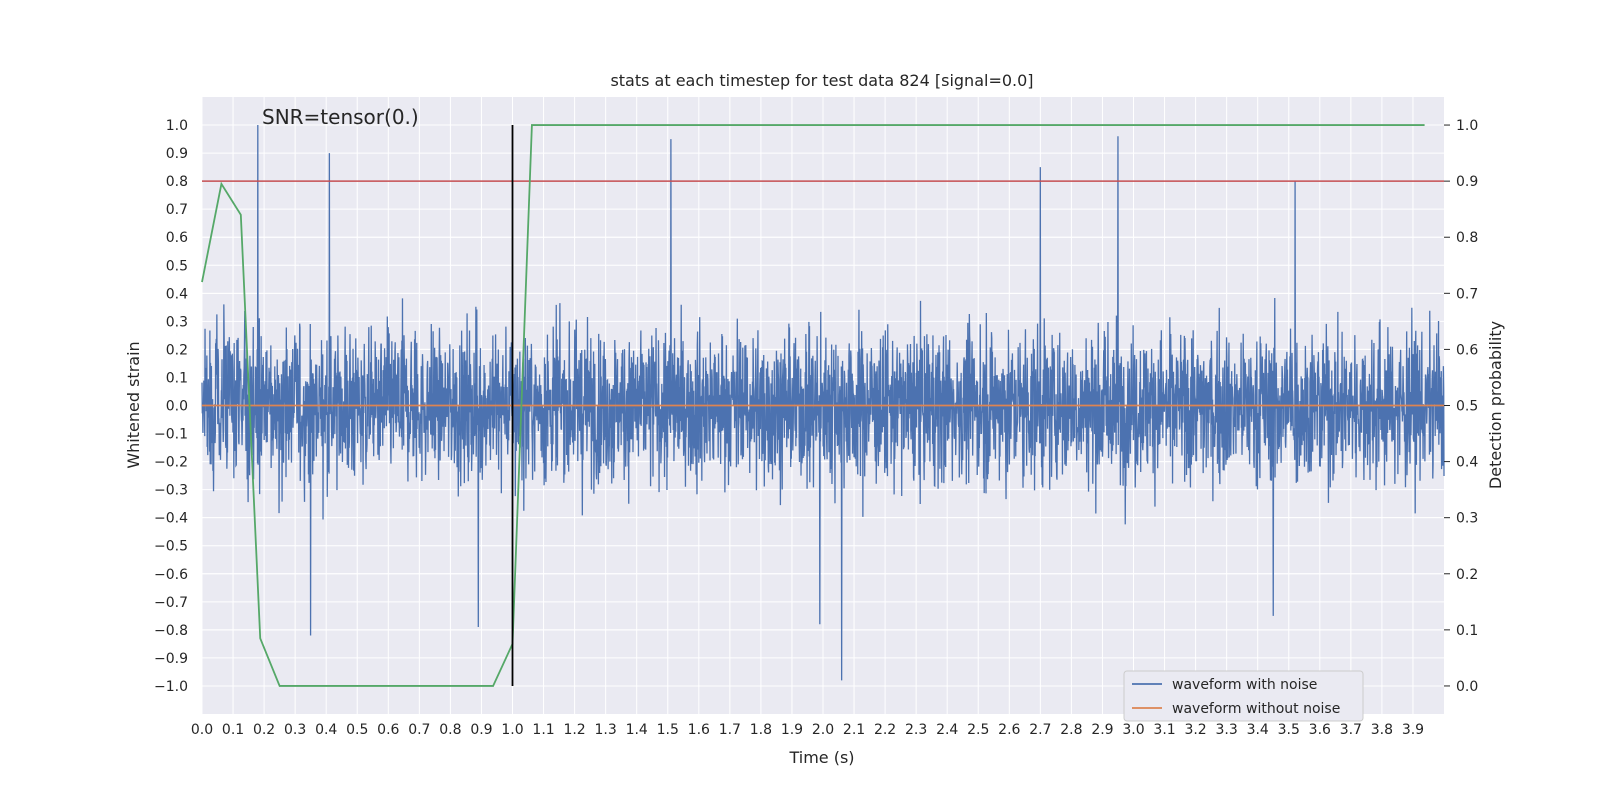 This screenshot has height=800, width=1600. Describe the element at coordinates (340, 117) in the screenshot. I see `snr-annotation: SNR=tensor(0.)` at that location.